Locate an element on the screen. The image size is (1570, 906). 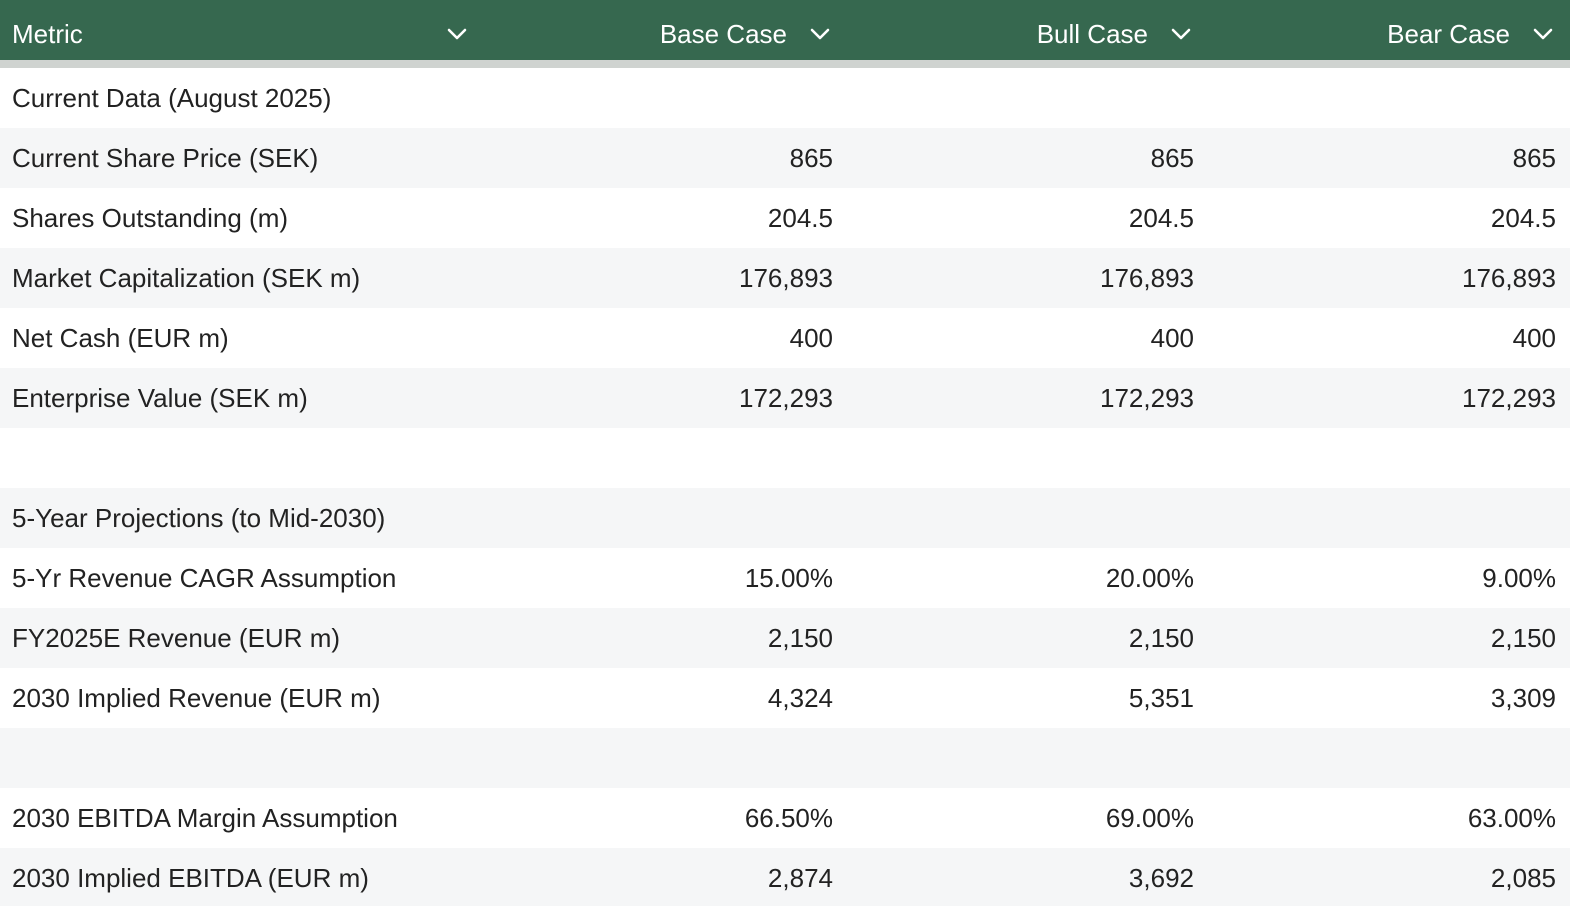
bull-case-cell: 204.5 is located at coordinates (1161, 217).